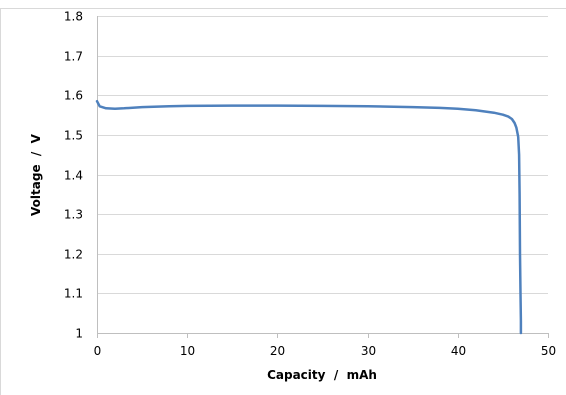 The width and height of the screenshot is (566, 395). Describe the element at coordinates (187, 351) in the screenshot. I see `x-tick-label: 10` at that location.